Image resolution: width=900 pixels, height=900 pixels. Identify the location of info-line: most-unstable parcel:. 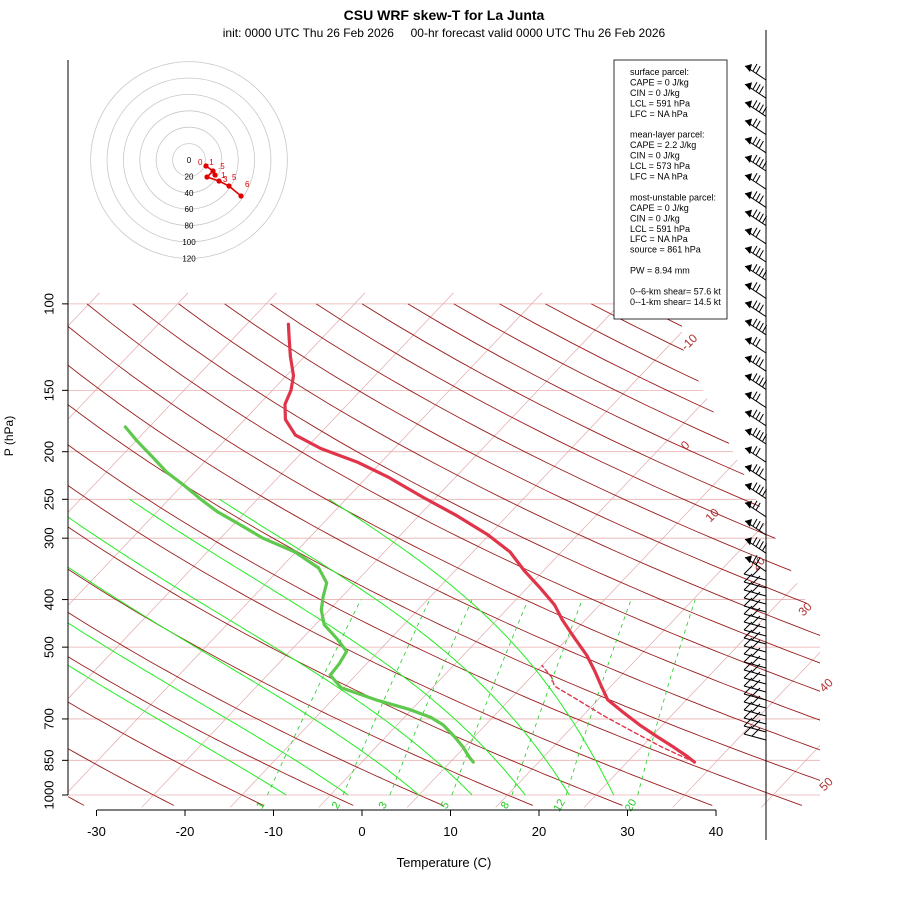
(673, 197).